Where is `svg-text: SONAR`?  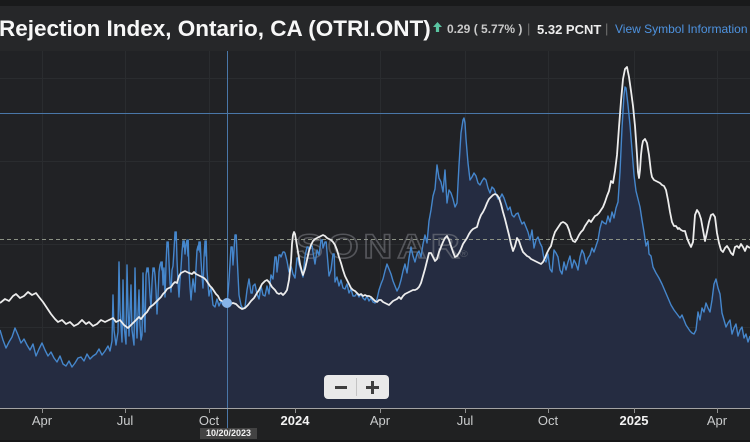 svg-text: SONAR is located at coordinates (380, 246).